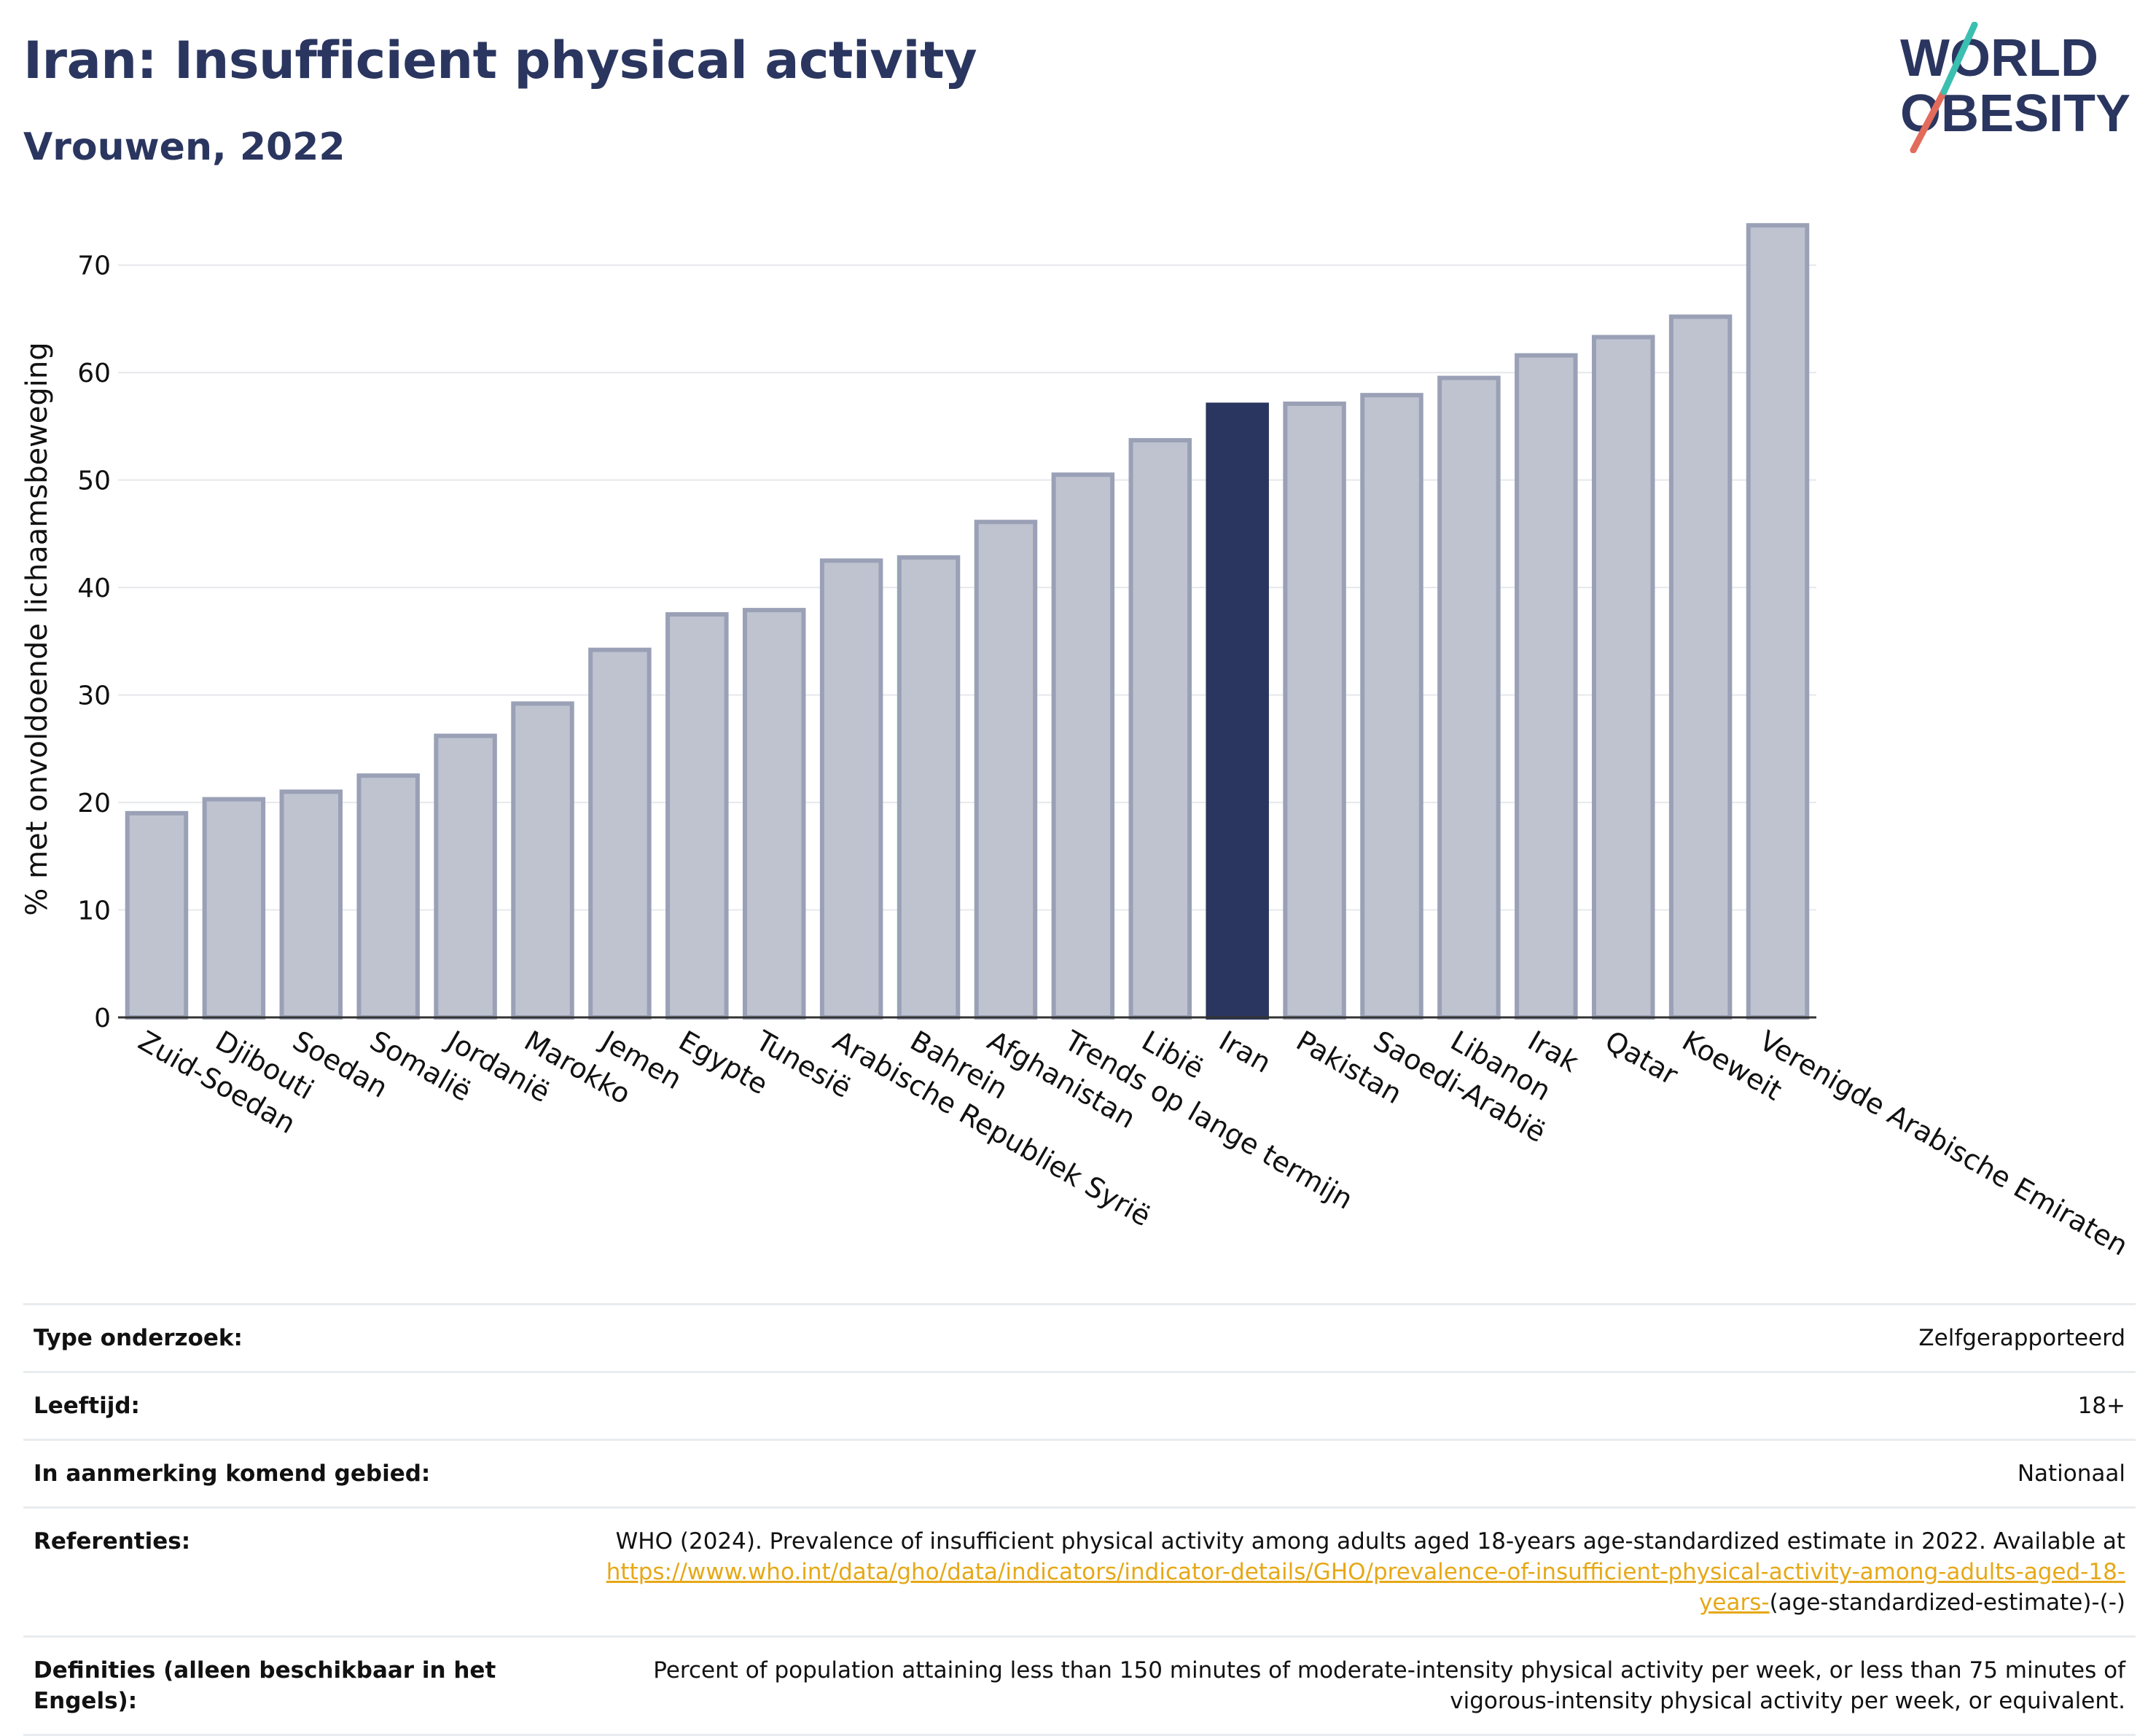  I want to click on world-obesity-logo: WORLD OBESITY, so click(2015, 87).